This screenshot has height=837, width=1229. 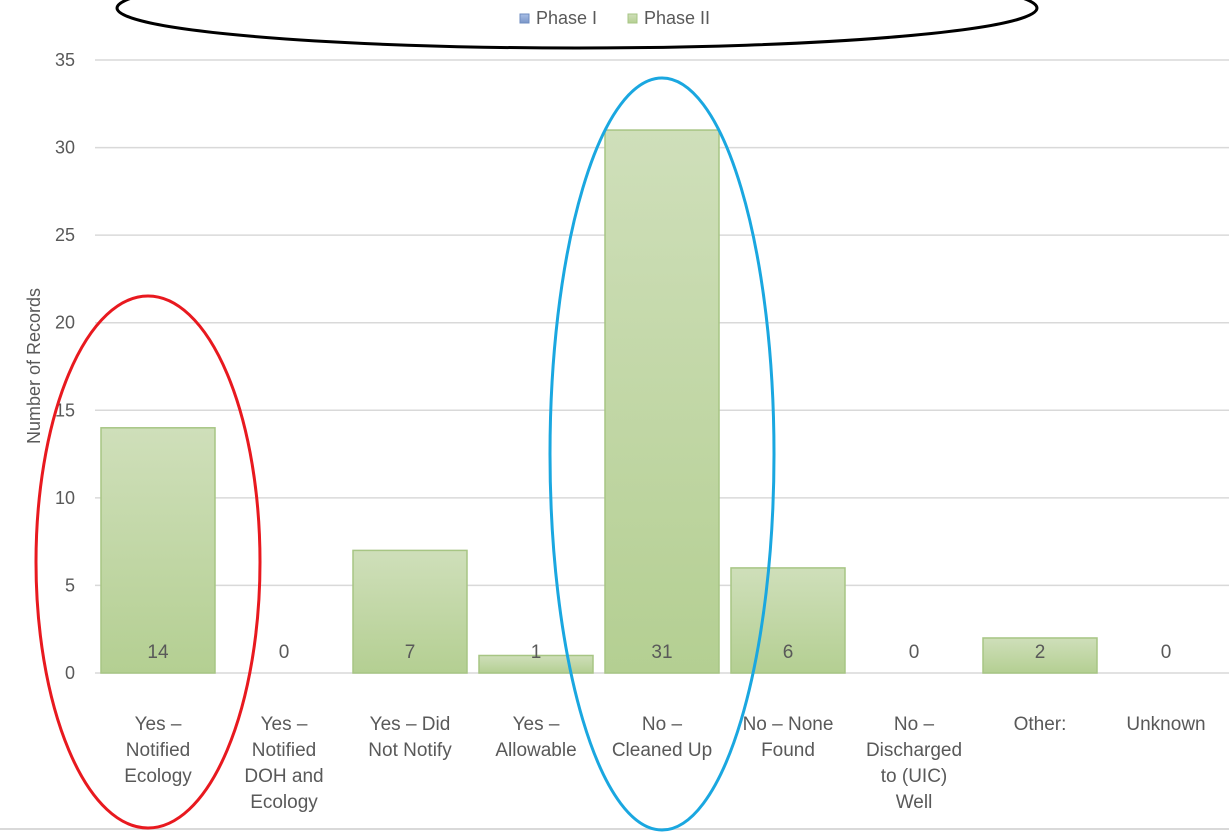 I want to click on y-tick-label: 10, so click(x=65, y=498).